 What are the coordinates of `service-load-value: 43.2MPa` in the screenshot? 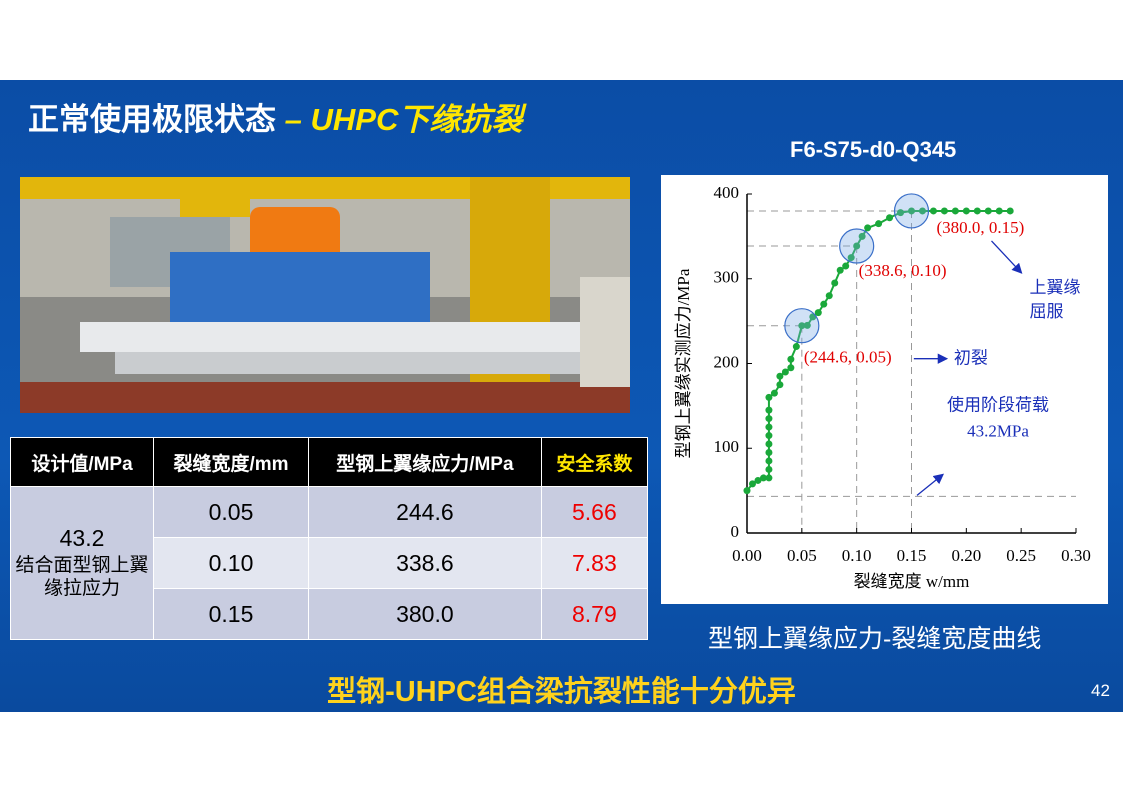 It's located at (998, 430).